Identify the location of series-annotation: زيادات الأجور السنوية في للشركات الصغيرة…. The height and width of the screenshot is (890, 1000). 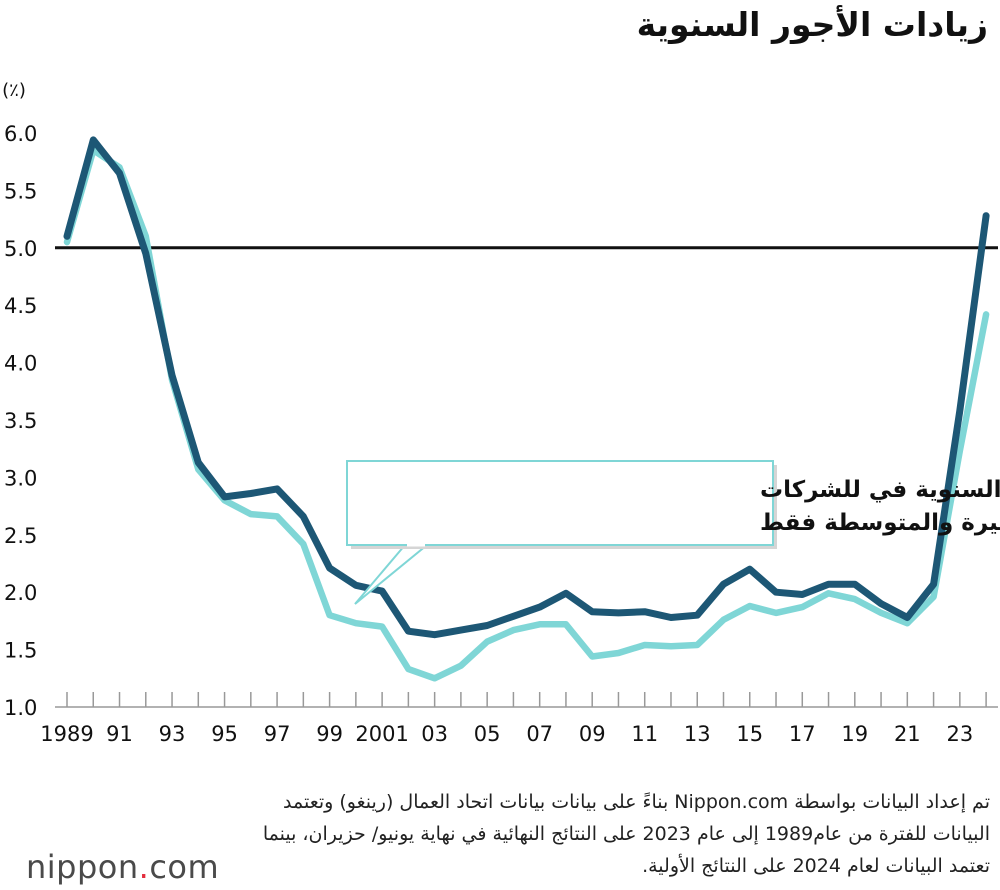
(673, 532).